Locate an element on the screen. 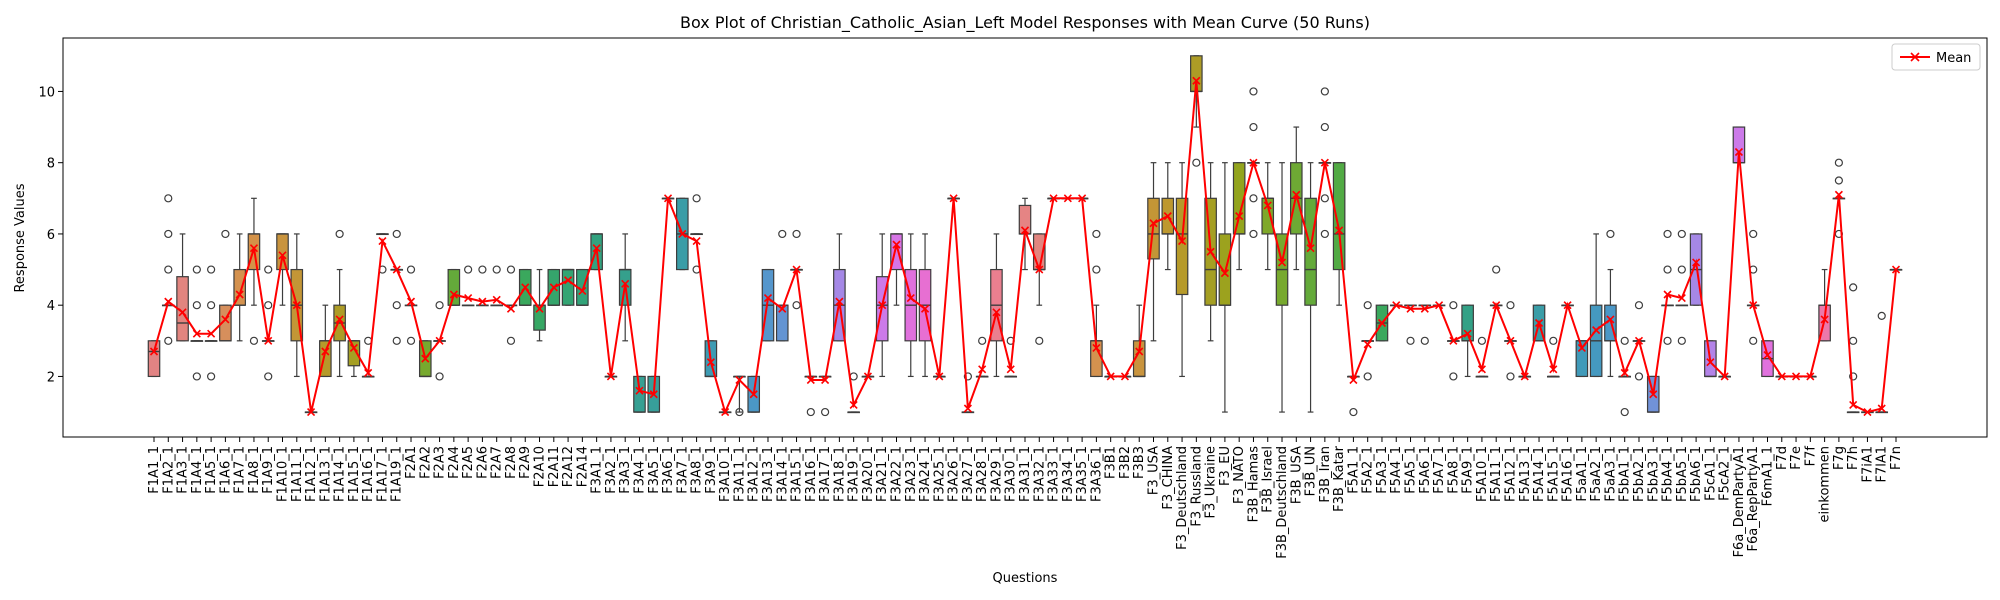  x-tick-label: F5A6_1 is located at coordinates (1425, 470).